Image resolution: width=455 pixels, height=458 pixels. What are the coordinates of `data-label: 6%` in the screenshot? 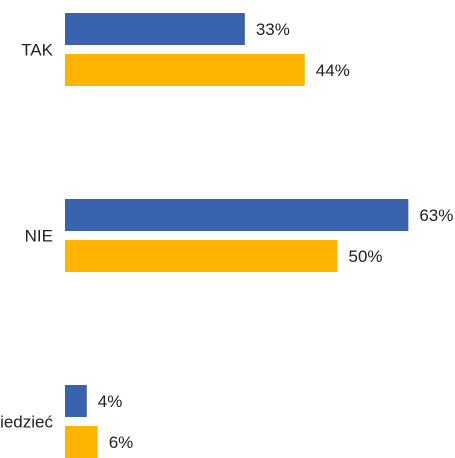 It's located at (121, 442).